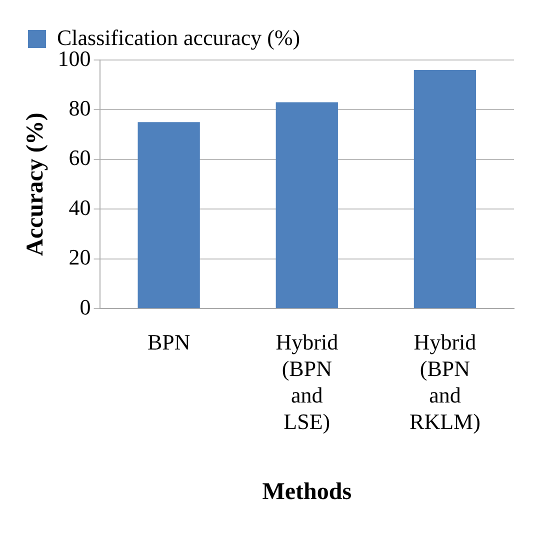 This screenshot has height=533, width=556. I want to click on x-tick-label: Hybrid (BPN and LSE), so click(307, 382).